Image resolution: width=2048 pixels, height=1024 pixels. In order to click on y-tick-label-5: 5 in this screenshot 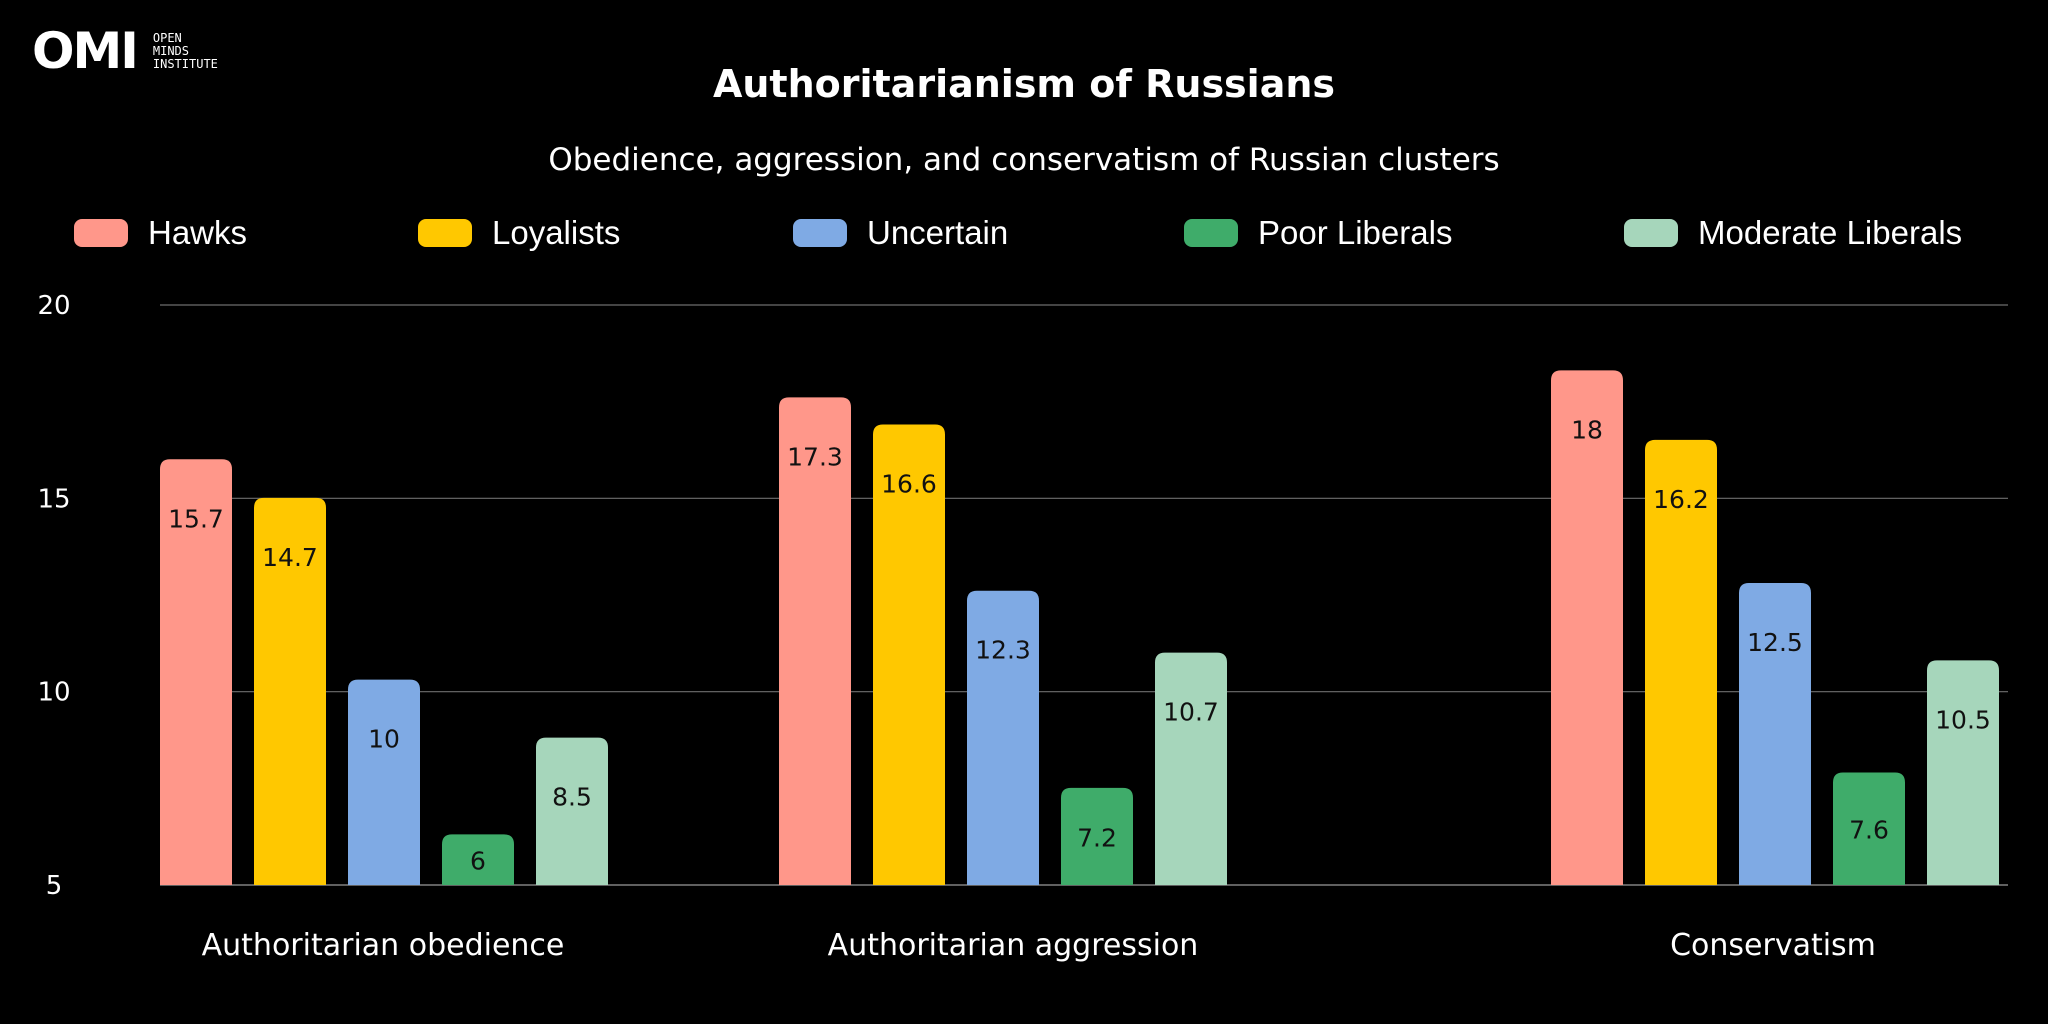, I will do `click(54, 886)`.